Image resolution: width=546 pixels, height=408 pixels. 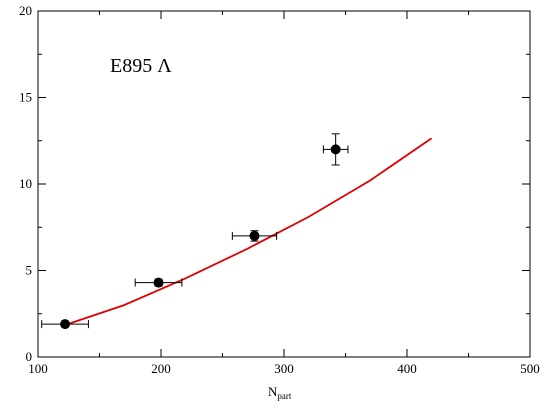 What do you see at coordinates (25, 10) in the screenshot?
I see `y-tick-label: 20` at bounding box center [25, 10].